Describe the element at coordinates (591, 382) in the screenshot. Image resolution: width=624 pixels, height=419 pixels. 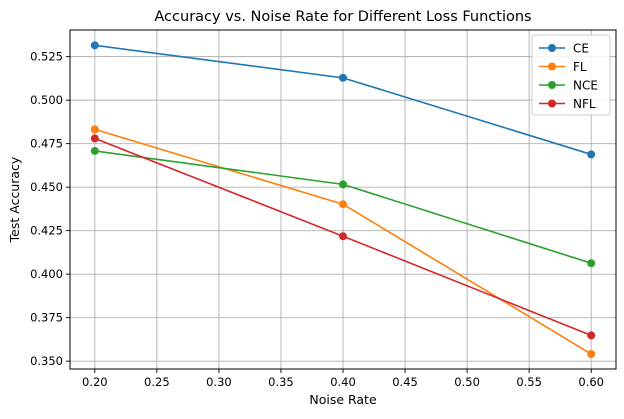
I see `x-tick-label: 0.60` at that location.